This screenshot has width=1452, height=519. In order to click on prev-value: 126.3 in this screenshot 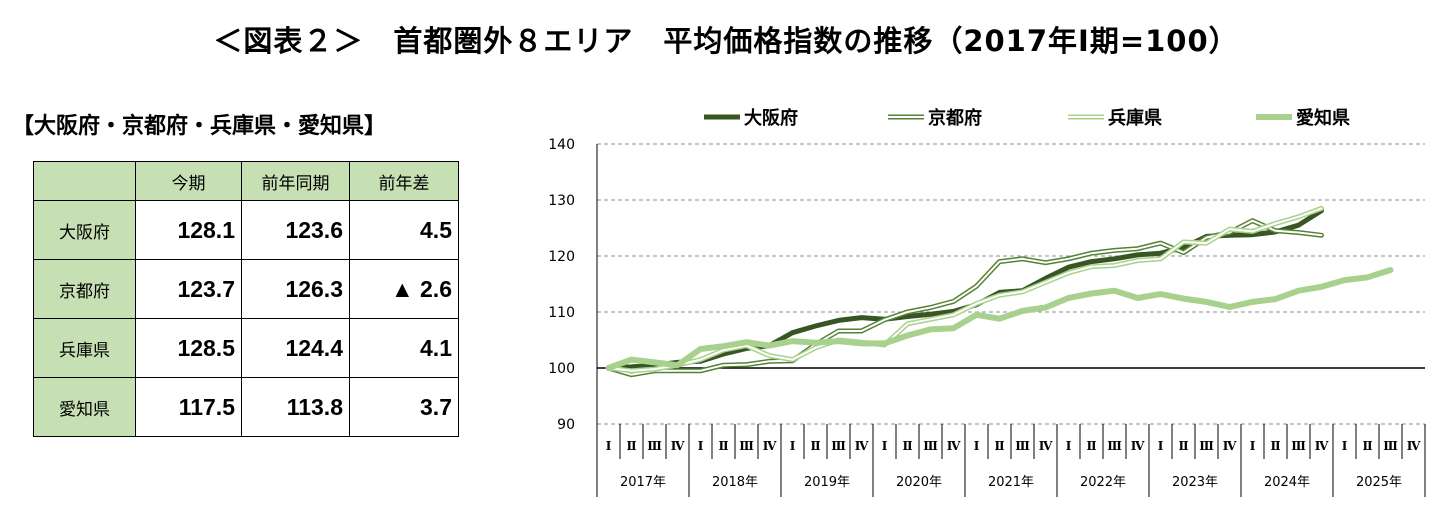, I will do `click(295, 289)`.